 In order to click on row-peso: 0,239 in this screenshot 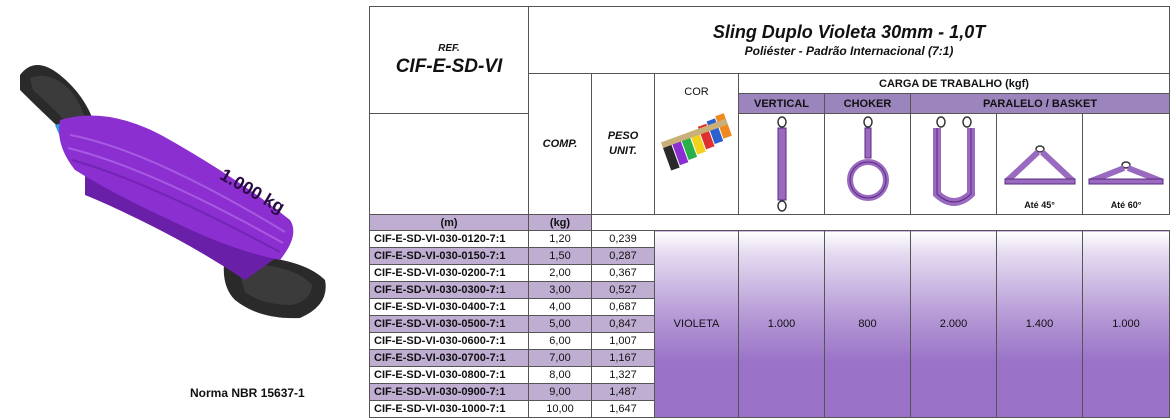, I will do `click(623, 239)`.